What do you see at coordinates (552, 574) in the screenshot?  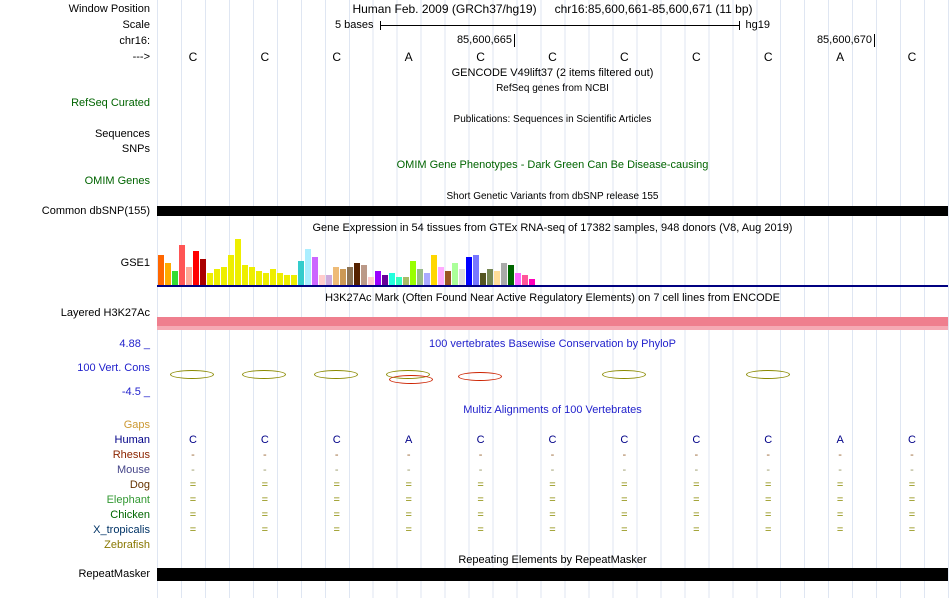 I see `repeatmasker-track-bar` at bounding box center [552, 574].